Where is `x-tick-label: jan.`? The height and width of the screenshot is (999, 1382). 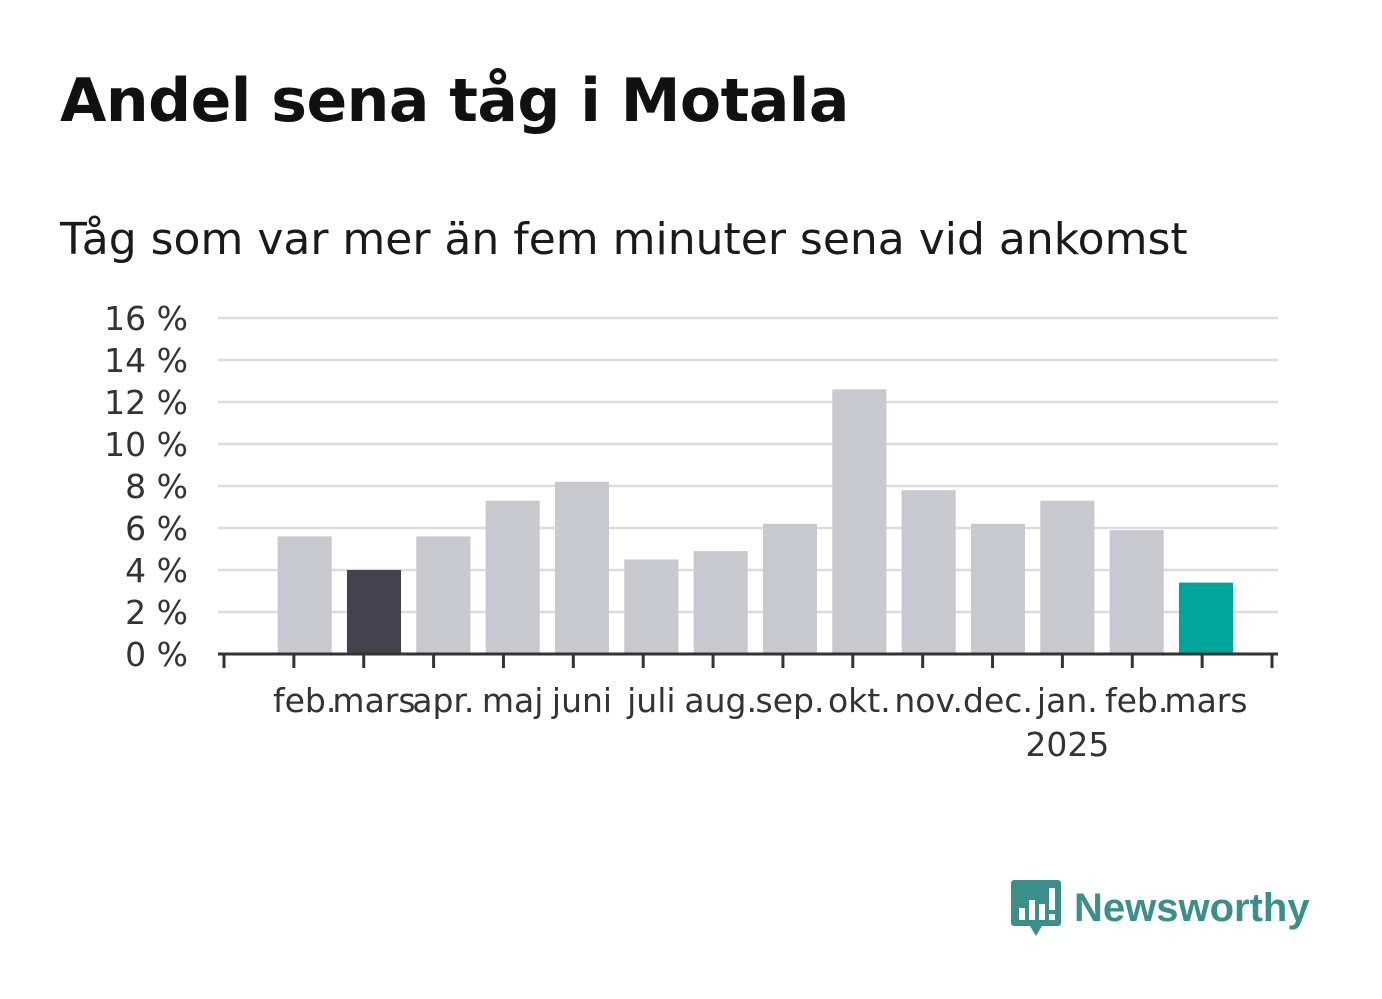 x-tick-label: jan. is located at coordinates (1067, 700).